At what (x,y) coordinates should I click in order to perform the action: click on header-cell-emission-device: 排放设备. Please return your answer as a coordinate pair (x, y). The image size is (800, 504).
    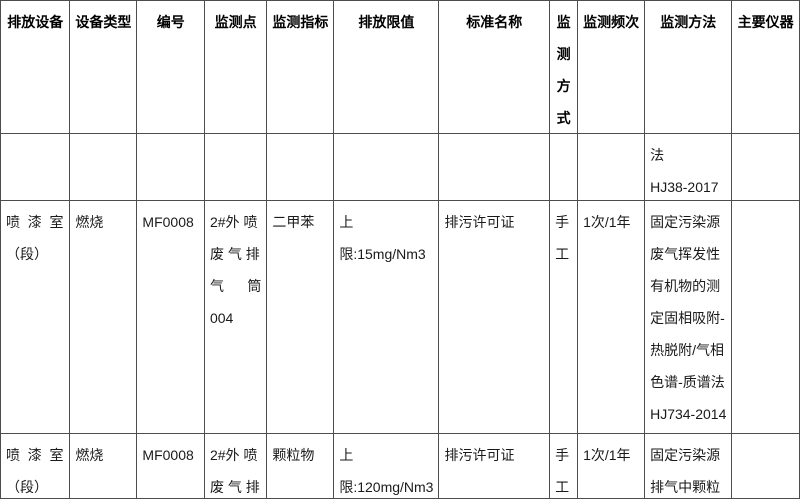
    Looking at the image, I should click on (35, 67).